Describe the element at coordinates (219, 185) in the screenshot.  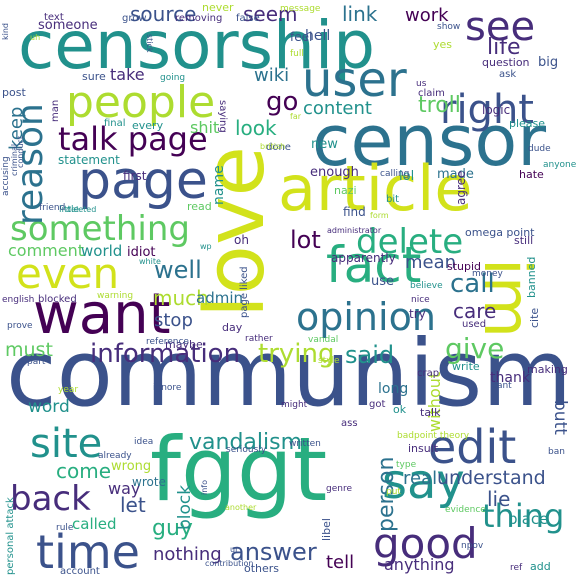
I see `word-name: name` at that location.